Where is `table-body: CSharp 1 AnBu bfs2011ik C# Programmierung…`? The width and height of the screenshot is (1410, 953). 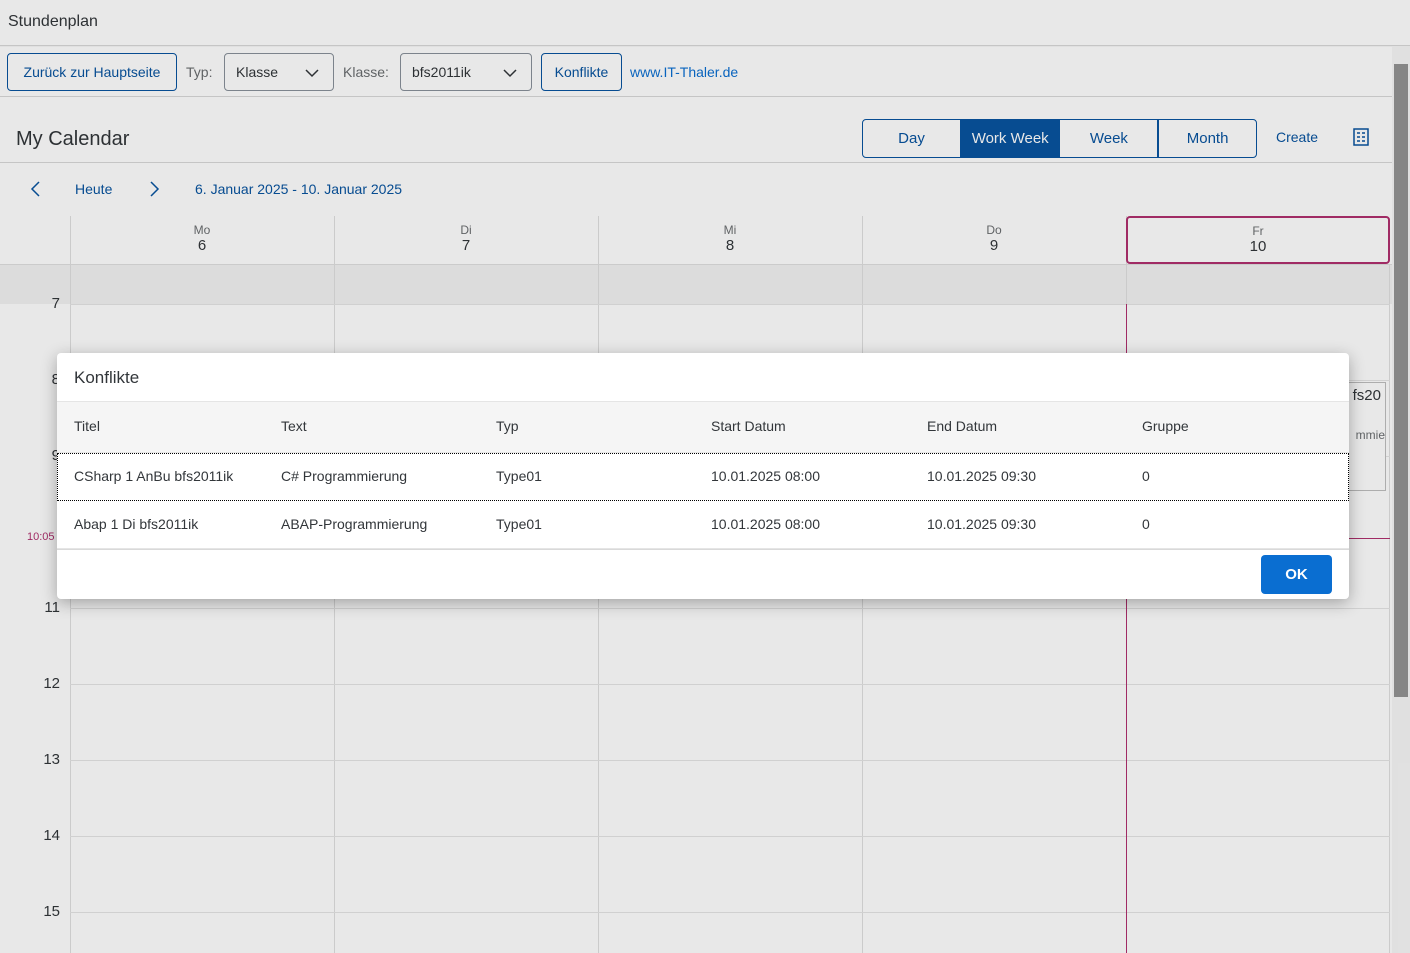
table-body: CSharp 1 AnBu bfs2011ik C# Programmierung… is located at coordinates (703, 501).